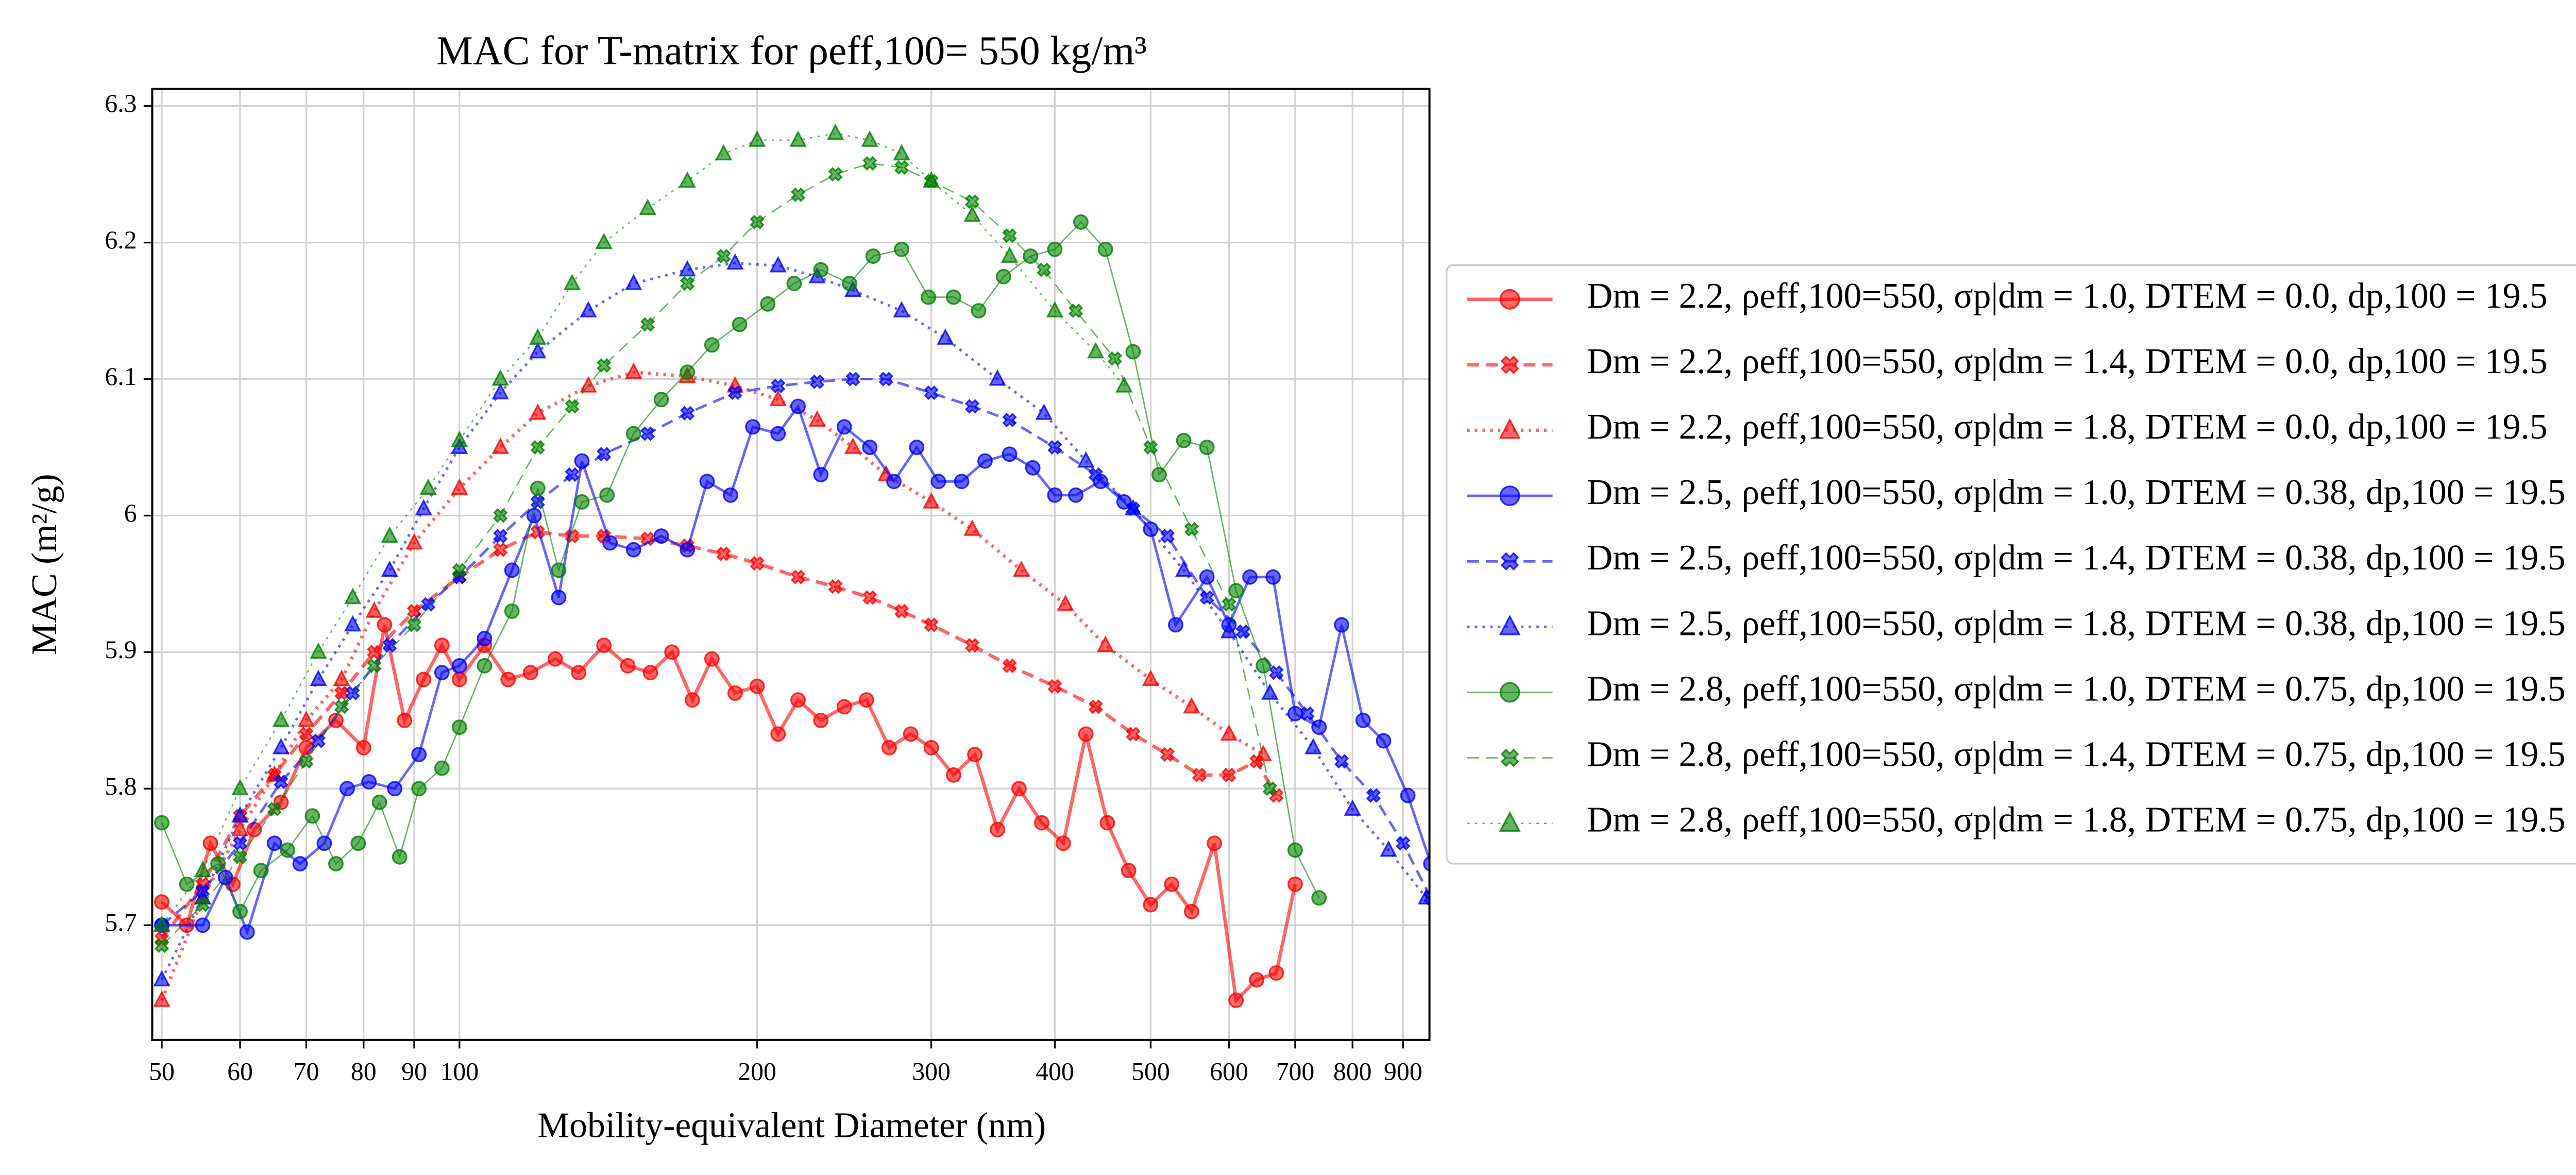 The width and height of the screenshot is (2576, 1175). What do you see at coordinates (121, 923) in the screenshot?
I see `y-tick-label: 5.7` at bounding box center [121, 923].